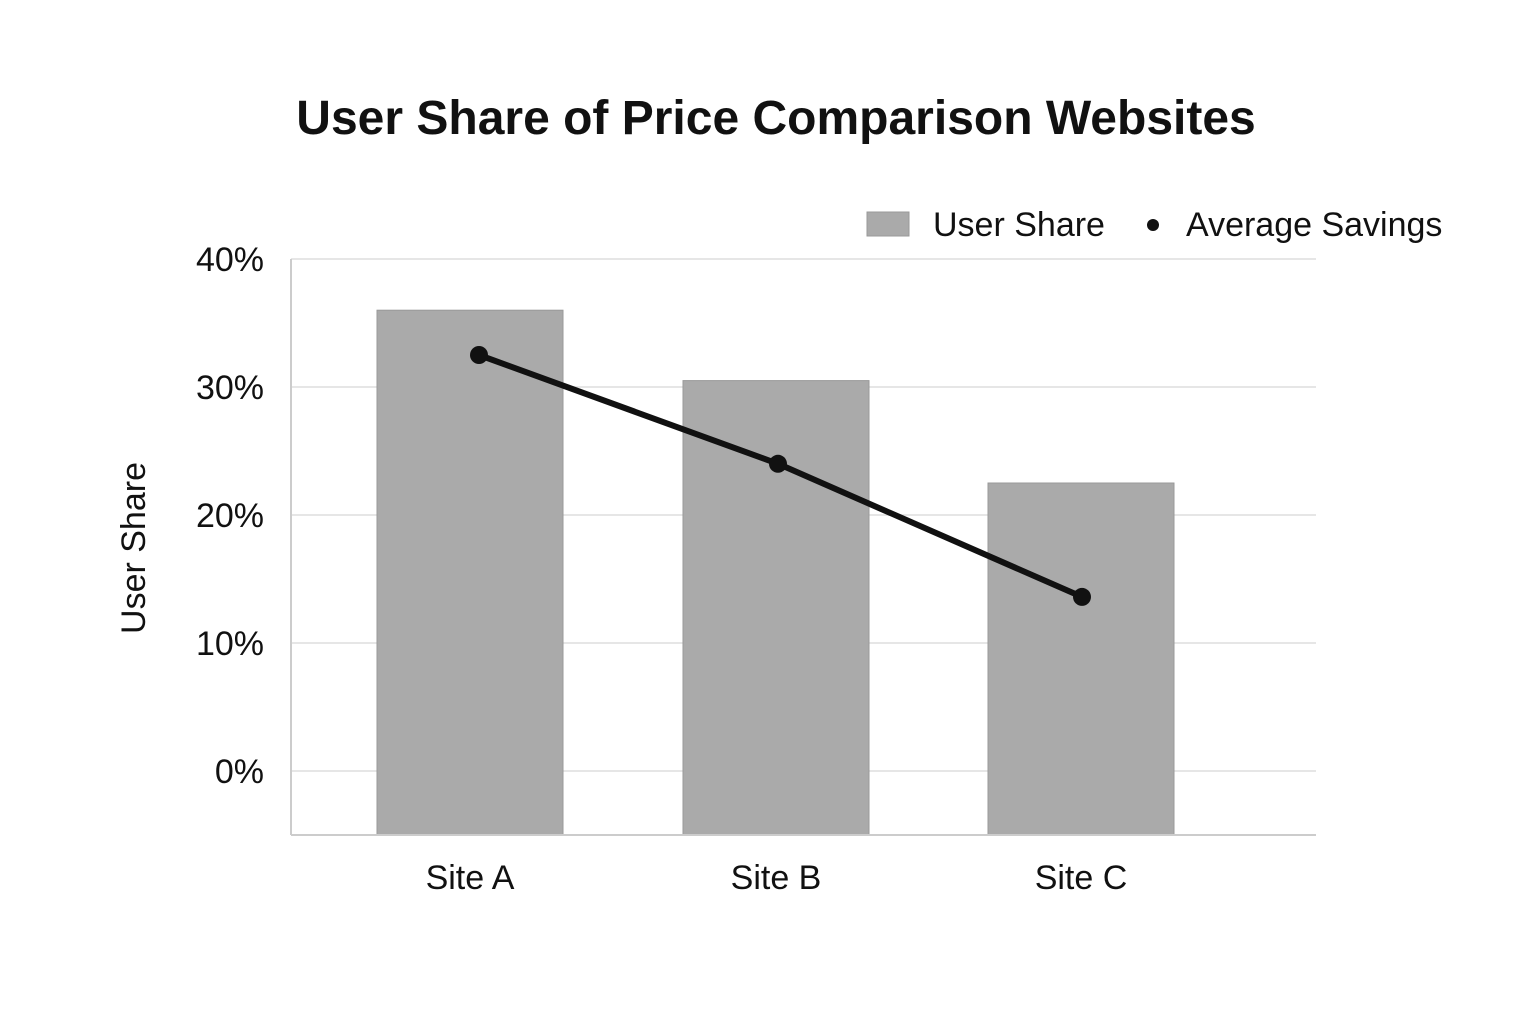 The width and height of the screenshot is (1536, 1024). I want to click on chart-title: User Share of Price Comparison Websites, so click(775, 118).